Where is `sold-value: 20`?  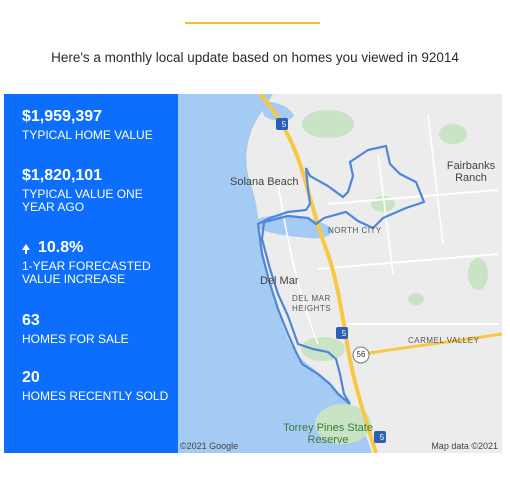 sold-value: 20 is located at coordinates (31, 377).